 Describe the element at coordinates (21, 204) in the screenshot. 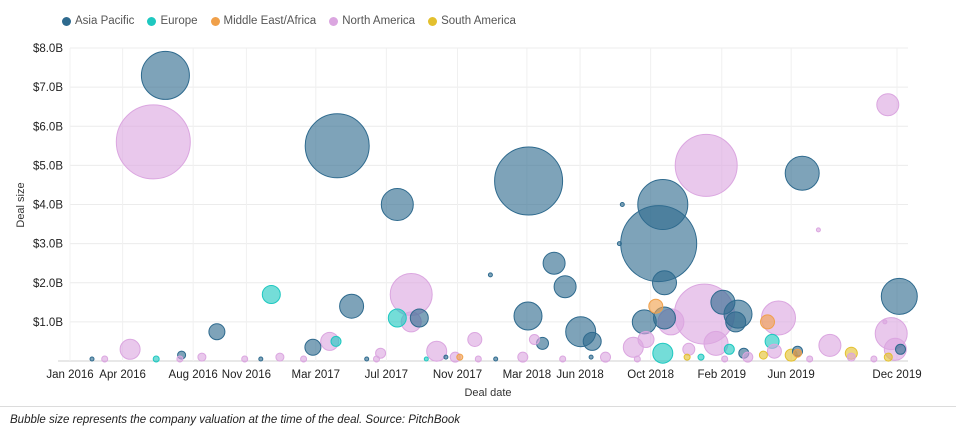

I see `y-axis-title: Deal size` at that location.